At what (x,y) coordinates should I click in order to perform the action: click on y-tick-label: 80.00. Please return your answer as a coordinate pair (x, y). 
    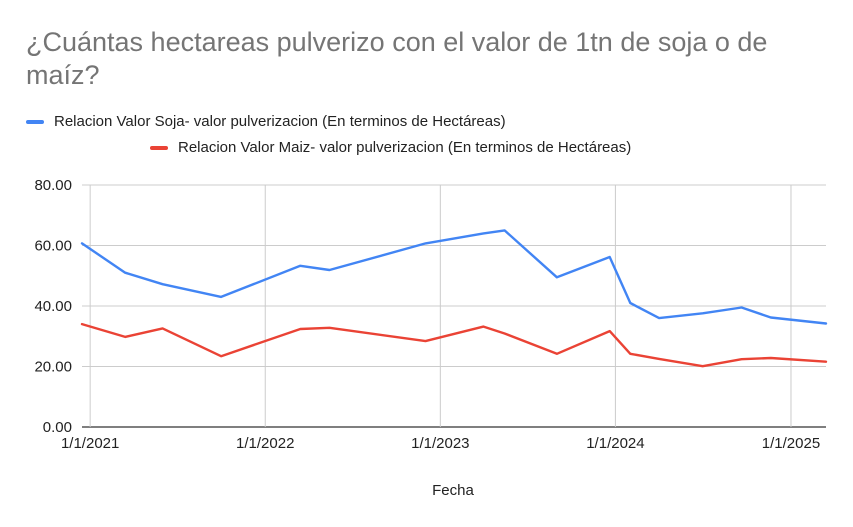
    Looking at the image, I should click on (53, 185).